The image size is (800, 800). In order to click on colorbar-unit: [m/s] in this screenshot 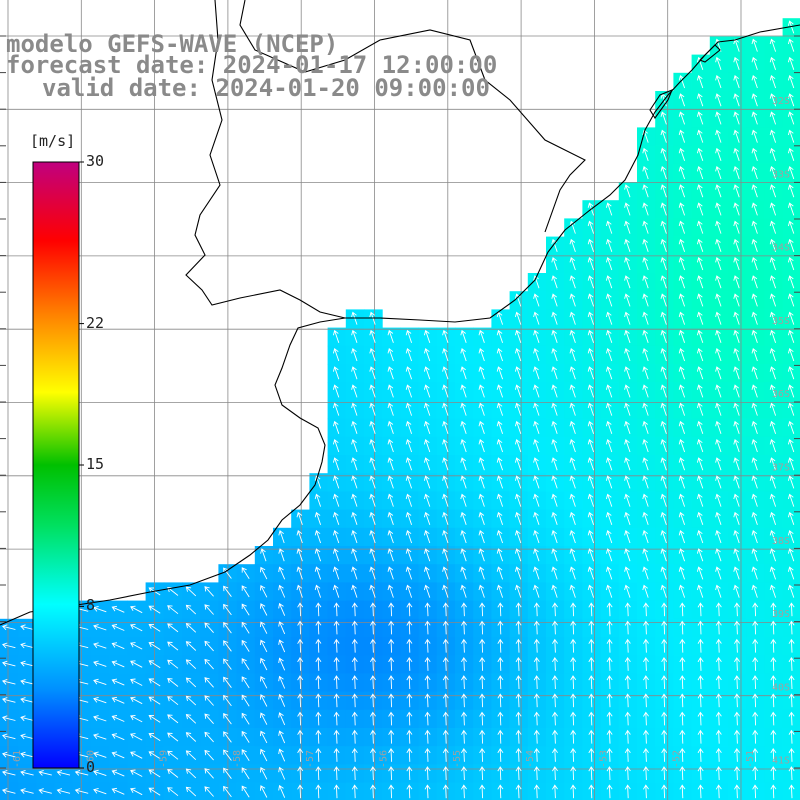, I will do `click(53, 141)`.